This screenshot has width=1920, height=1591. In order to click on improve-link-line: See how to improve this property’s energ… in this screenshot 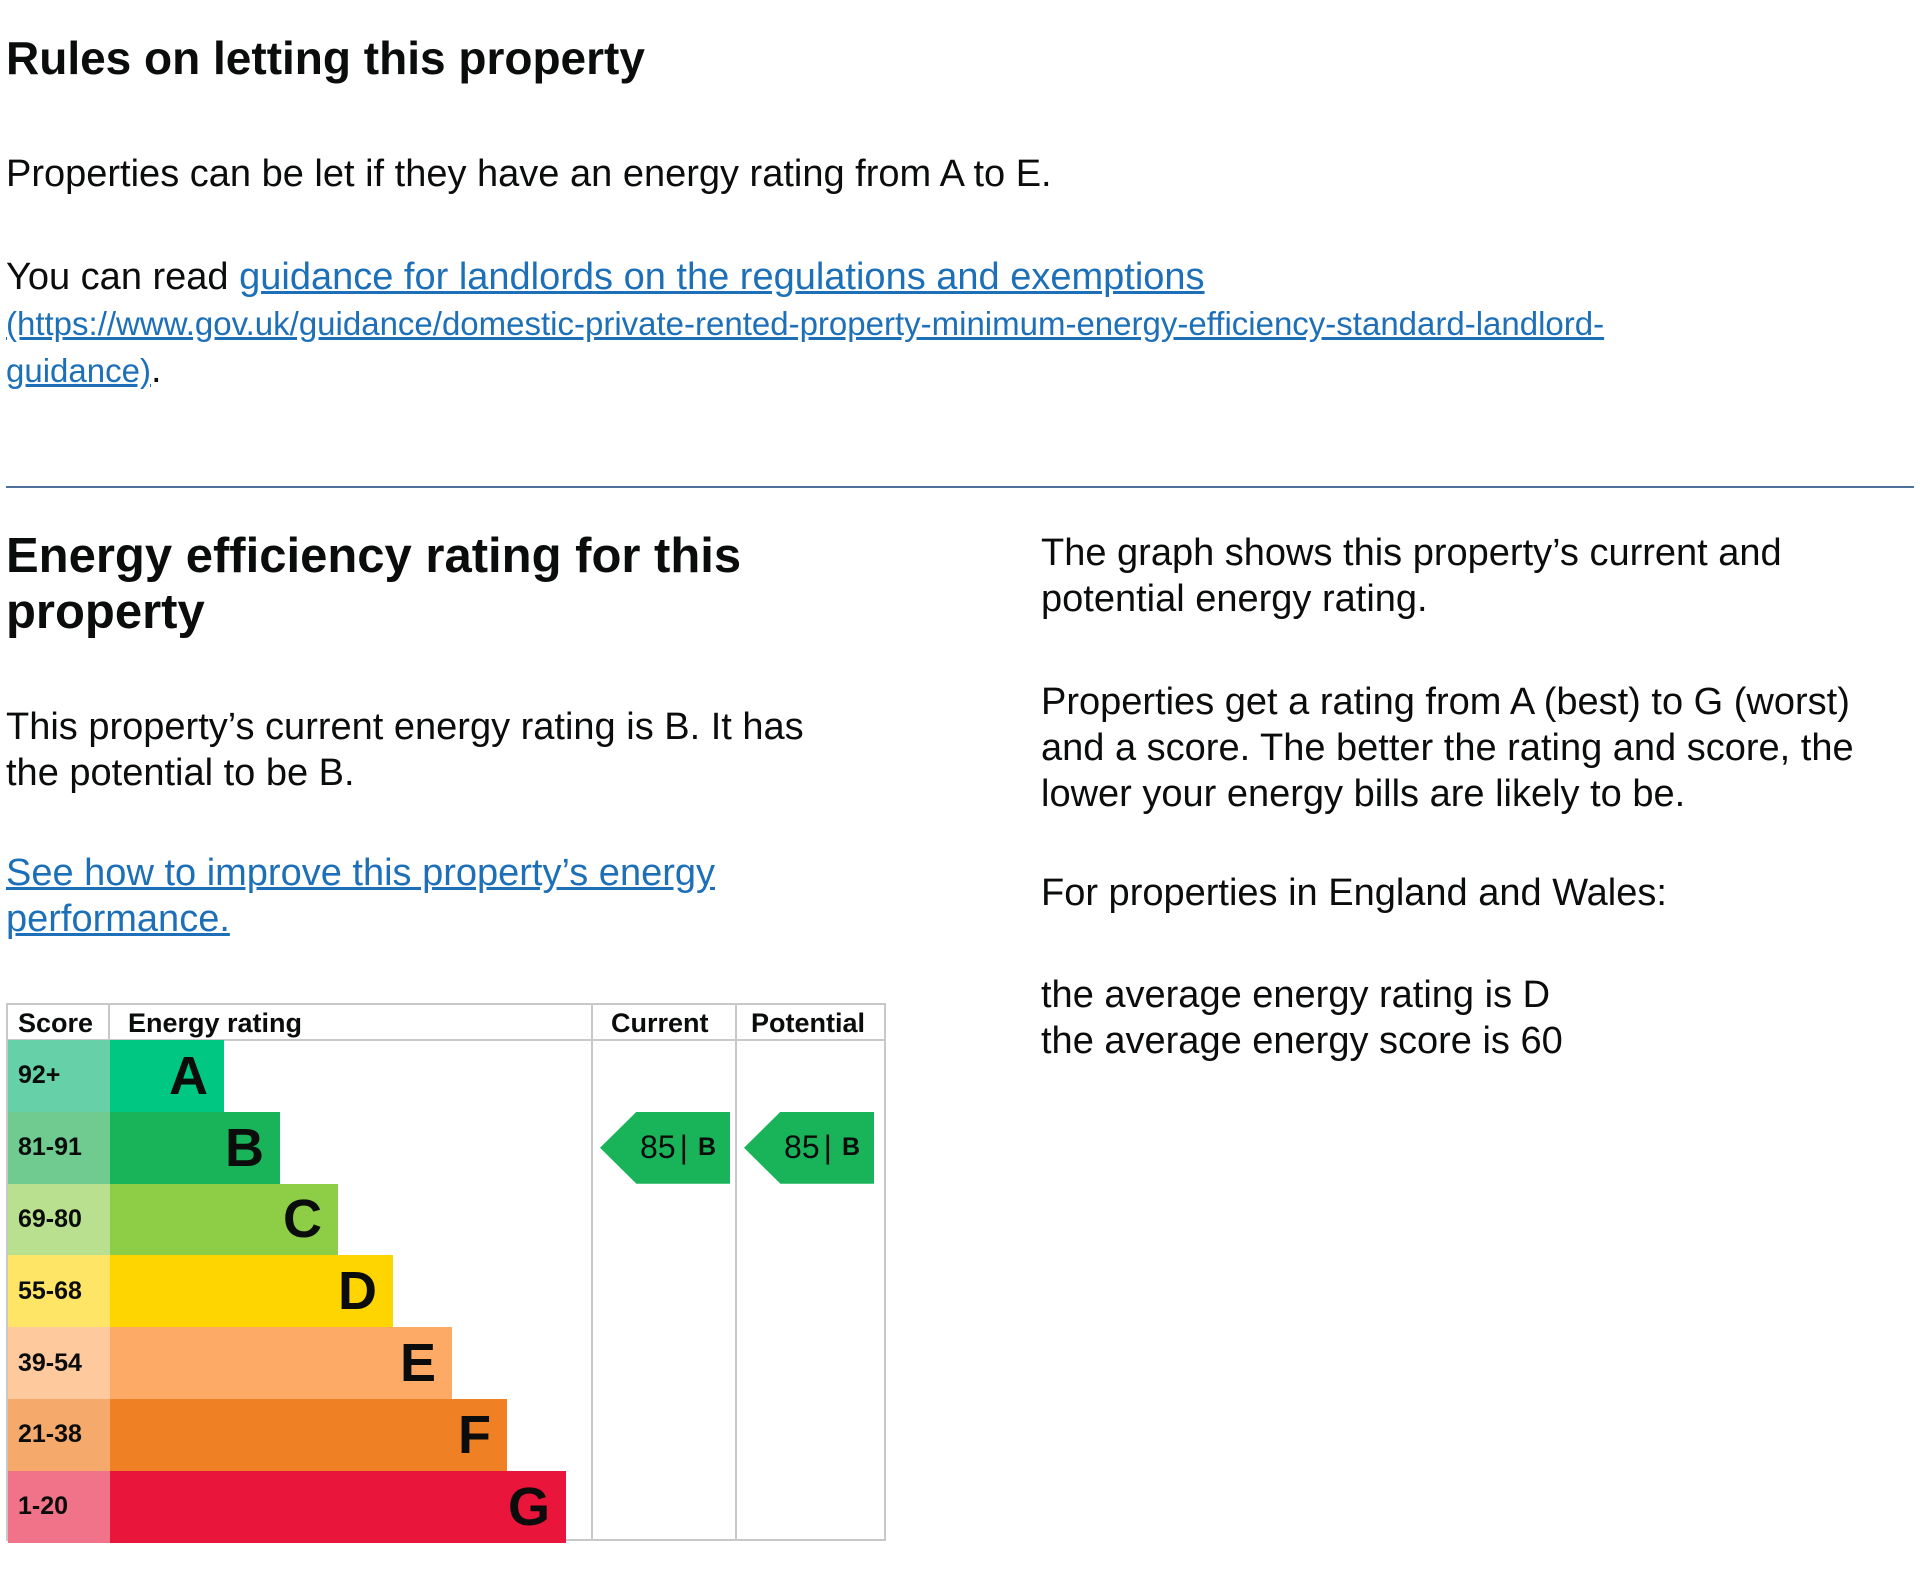, I will do `click(360, 873)`.